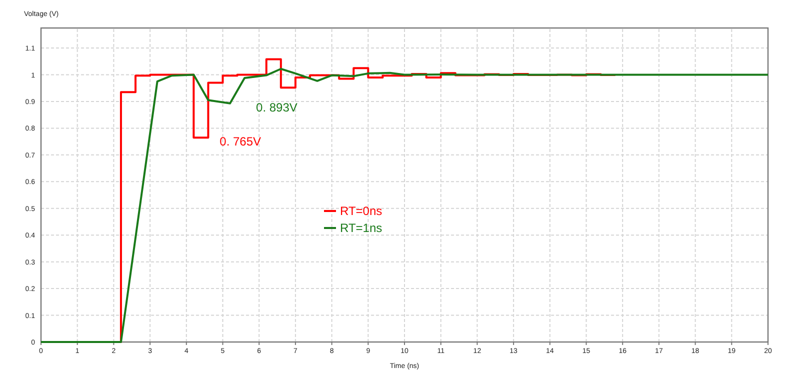 Image resolution: width=800 pixels, height=380 pixels. I want to click on legend-label: RT=1ns, so click(361, 228).